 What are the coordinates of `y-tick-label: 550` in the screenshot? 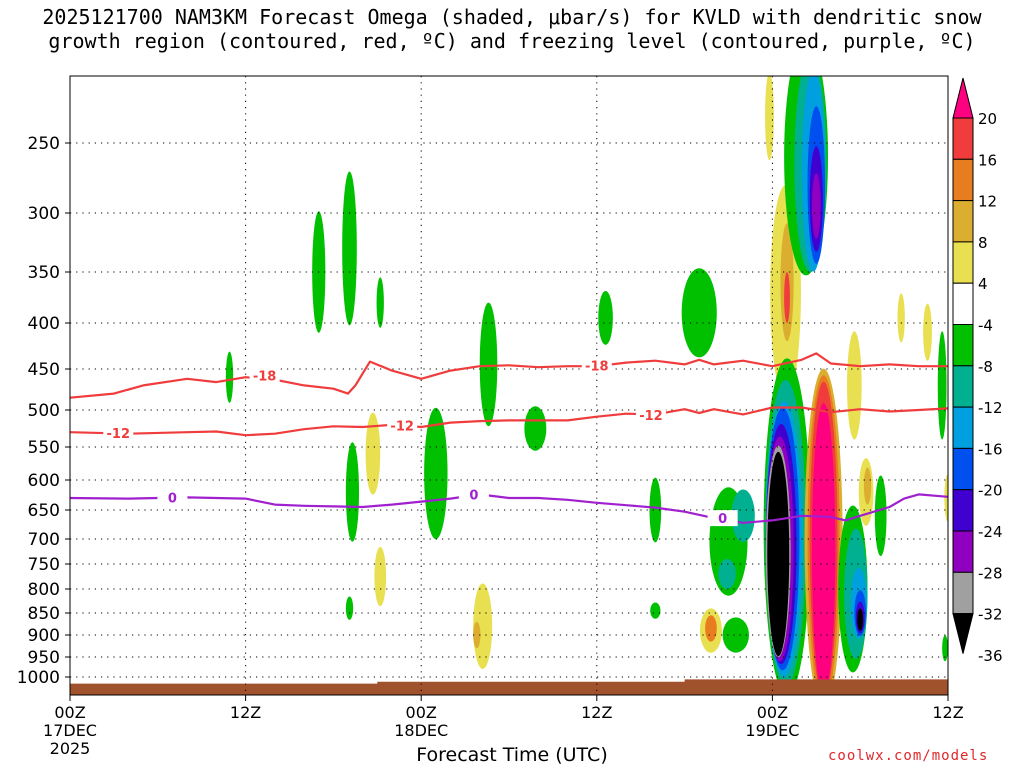 It's located at (44, 448).